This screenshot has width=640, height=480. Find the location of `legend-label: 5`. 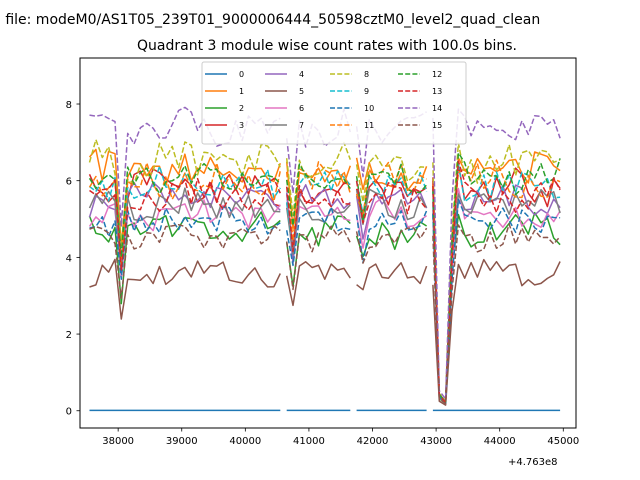

legend-label: 5 is located at coordinates (301, 91).